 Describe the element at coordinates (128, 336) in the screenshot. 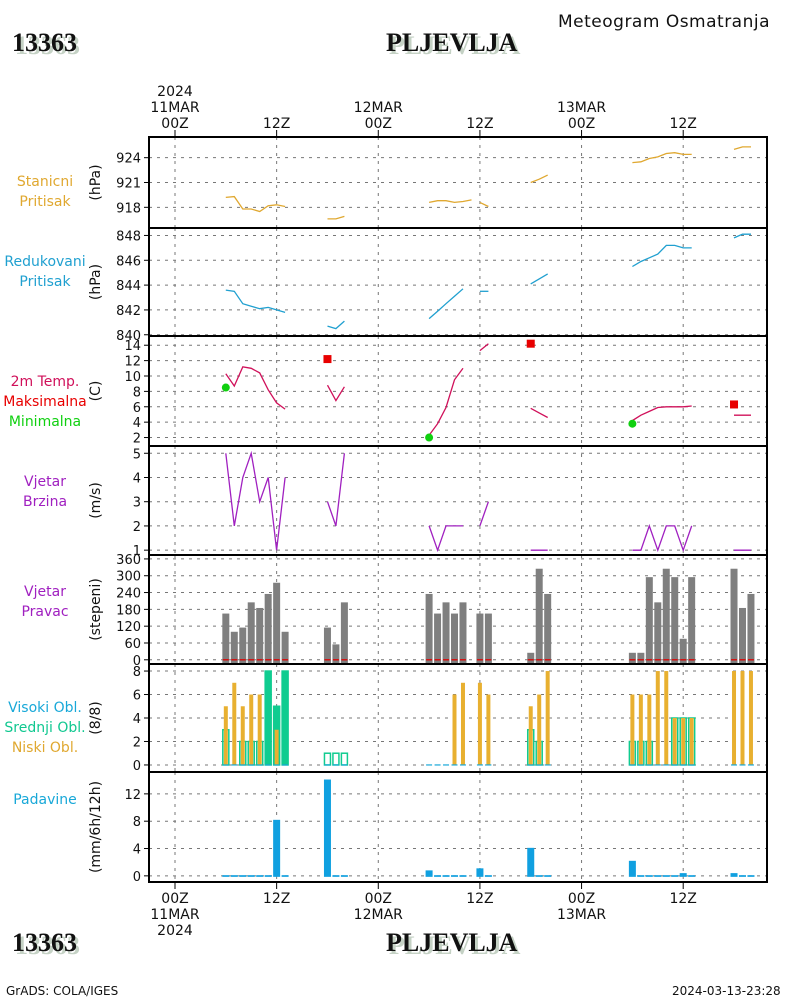

I see `y-tick-label: 840` at that location.